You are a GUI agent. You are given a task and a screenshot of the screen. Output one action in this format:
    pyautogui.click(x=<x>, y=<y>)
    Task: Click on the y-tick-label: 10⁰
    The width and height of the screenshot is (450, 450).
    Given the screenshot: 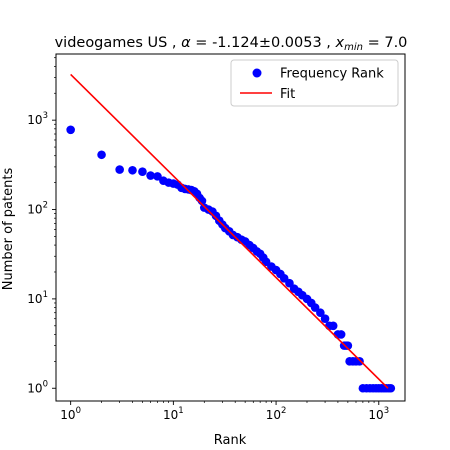 What is the action you would take?
    pyautogui.click(x=37, y=387)
    